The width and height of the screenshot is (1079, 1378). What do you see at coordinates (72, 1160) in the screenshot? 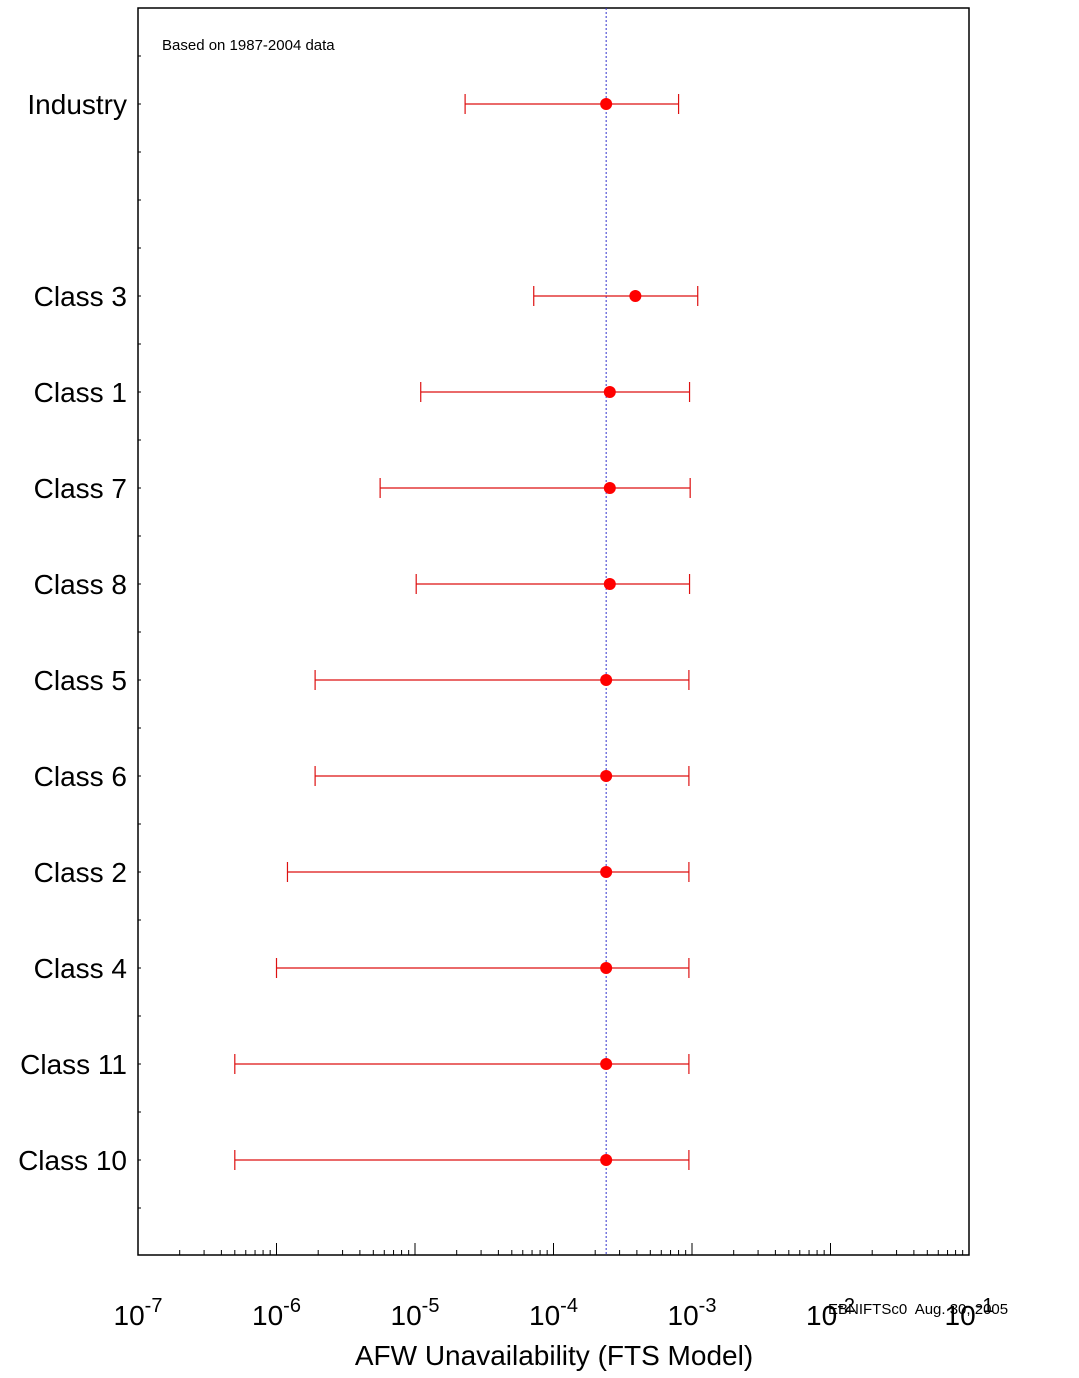
I see `row-label: Class 10` at bounding box center [72, 1160].